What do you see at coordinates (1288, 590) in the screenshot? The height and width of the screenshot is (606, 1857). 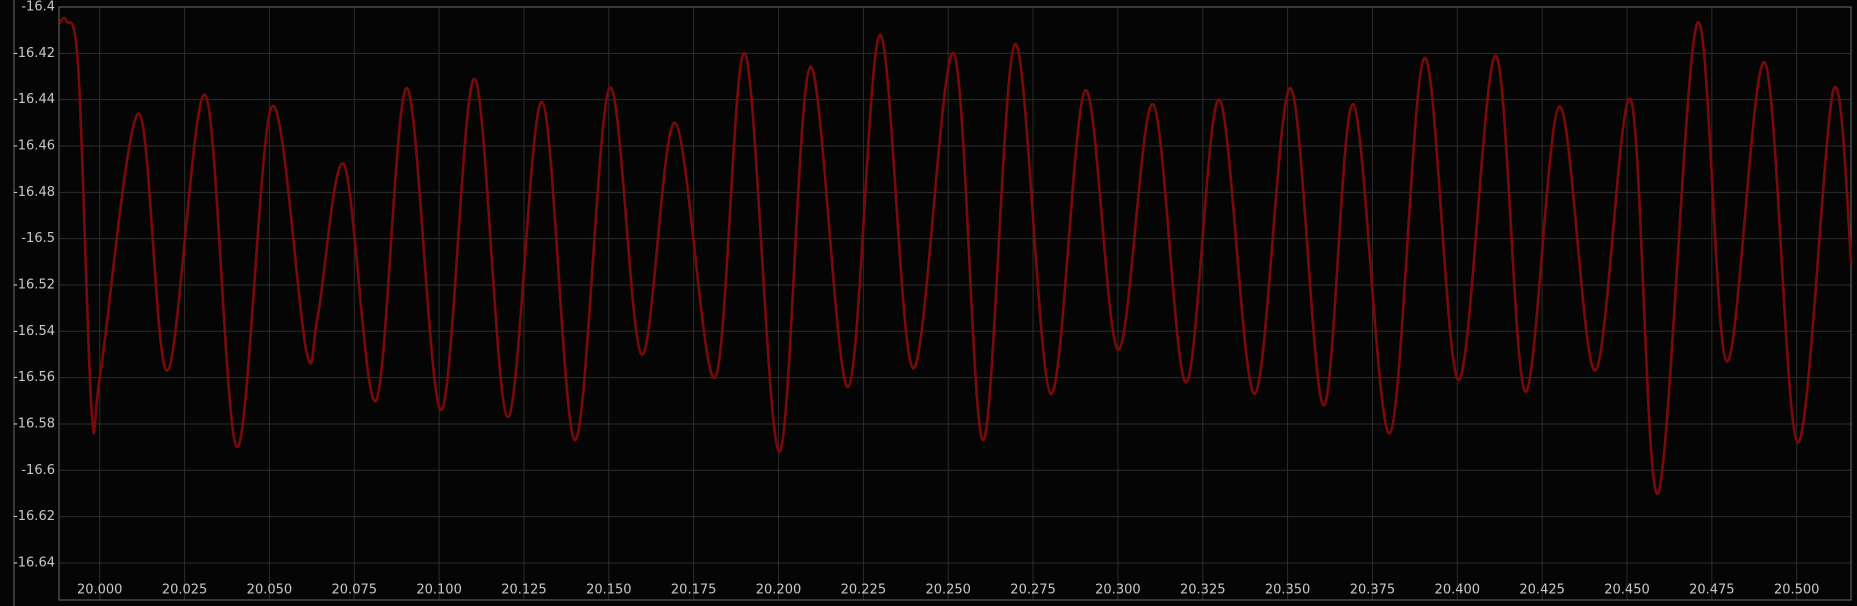 I see `x-tick-label: 20.350` at bounding box center [1288, 590].